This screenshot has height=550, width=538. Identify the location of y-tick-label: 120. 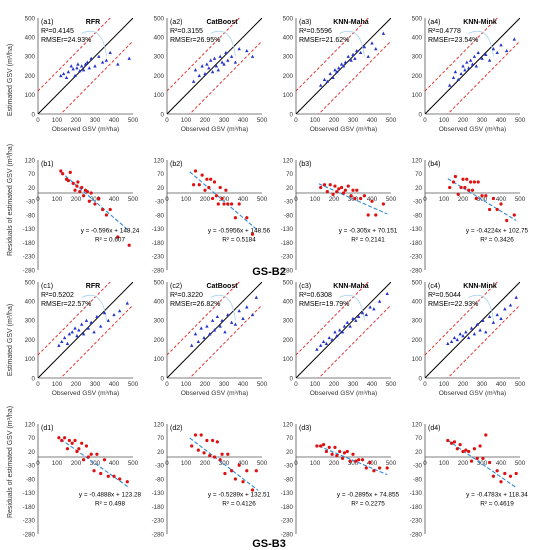
(417, 424).